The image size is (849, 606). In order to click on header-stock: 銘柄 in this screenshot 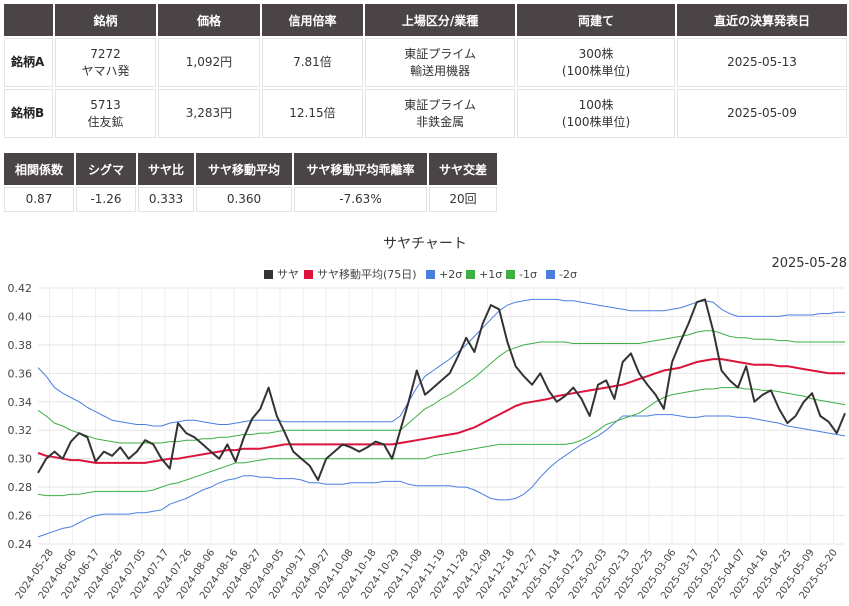, I will do `click(105, 20)`.